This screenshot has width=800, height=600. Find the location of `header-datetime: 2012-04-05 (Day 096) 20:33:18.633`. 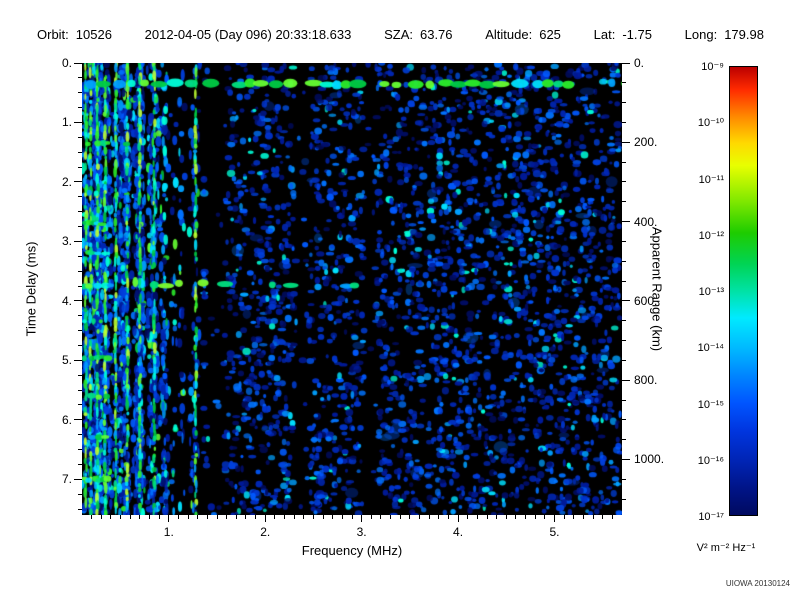

header-datetime: 2012-04-05 (Day 096) 20:33:18.633 is located at coordinates (248, 34).